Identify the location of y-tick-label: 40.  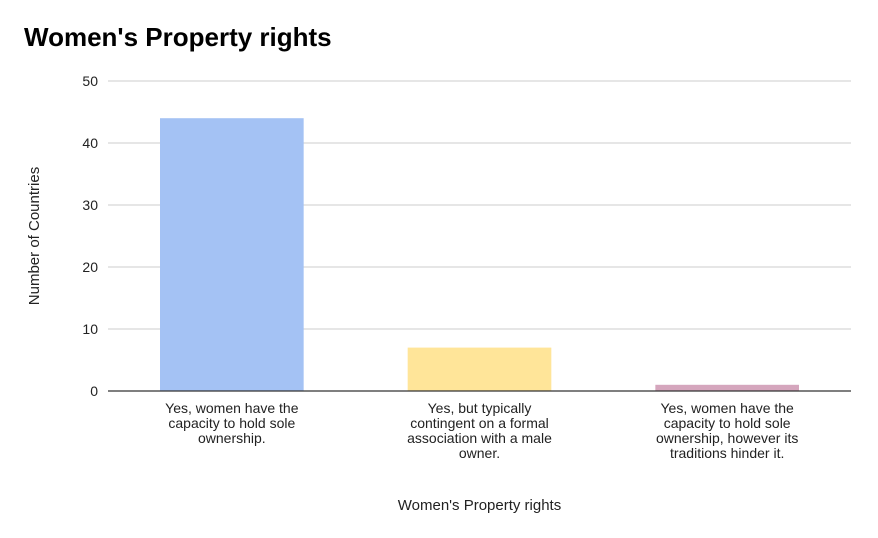
(90, 143).